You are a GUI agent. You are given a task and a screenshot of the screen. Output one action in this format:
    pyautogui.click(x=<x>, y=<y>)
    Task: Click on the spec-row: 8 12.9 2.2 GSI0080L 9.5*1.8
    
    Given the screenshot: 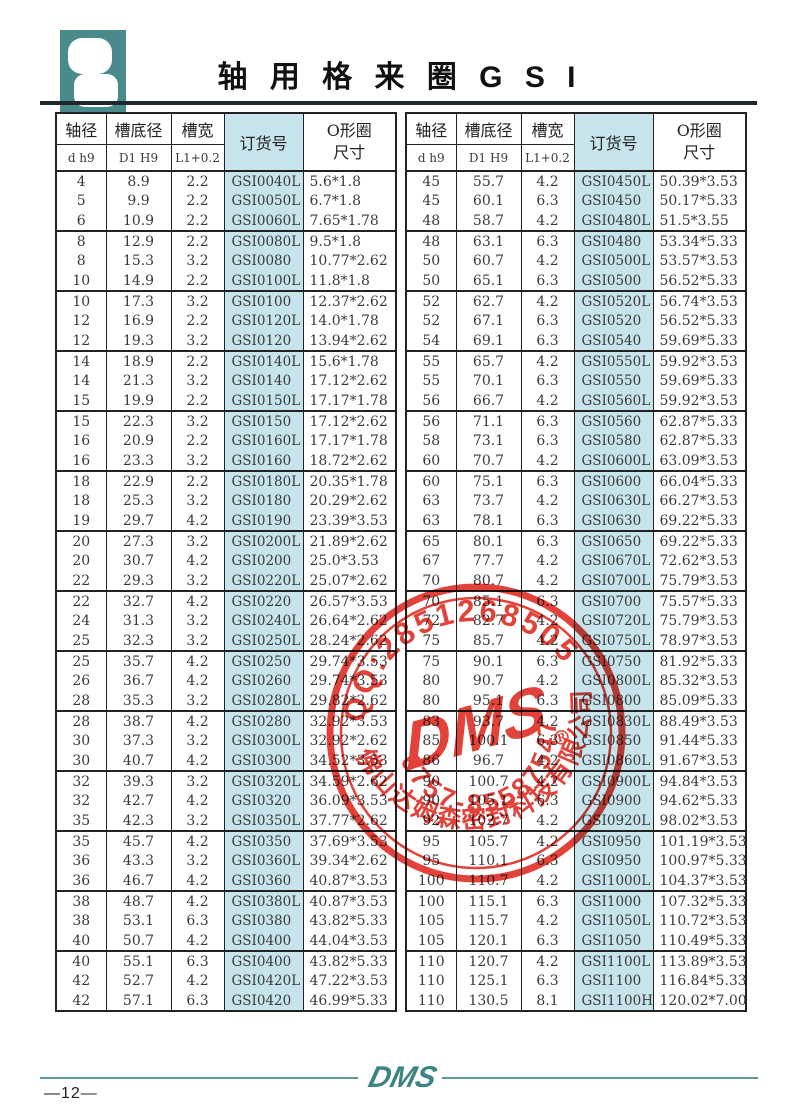 What is the action you would take?
    pyautogui.click(x=226, y=241)
    